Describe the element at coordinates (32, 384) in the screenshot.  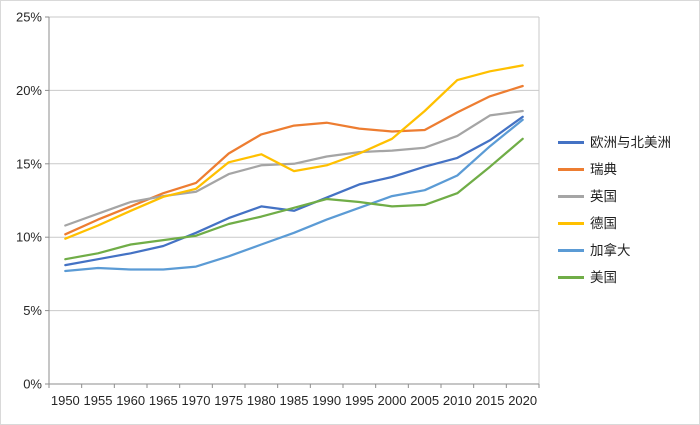
I see `y-axis-label: 0%` at that location.